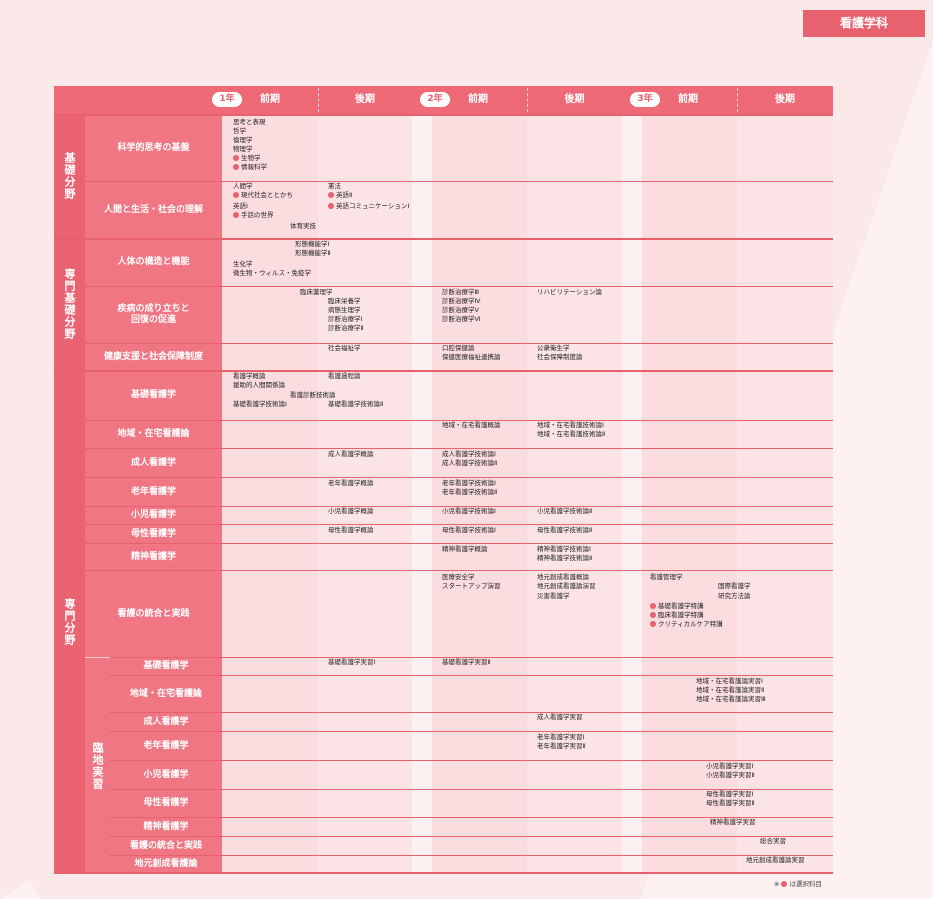 The image size is (933, 899). Describe the element at coordinates (469, 483) in the screenshot. I see `course: 老年看護学技術論Ⅰ` at that location.